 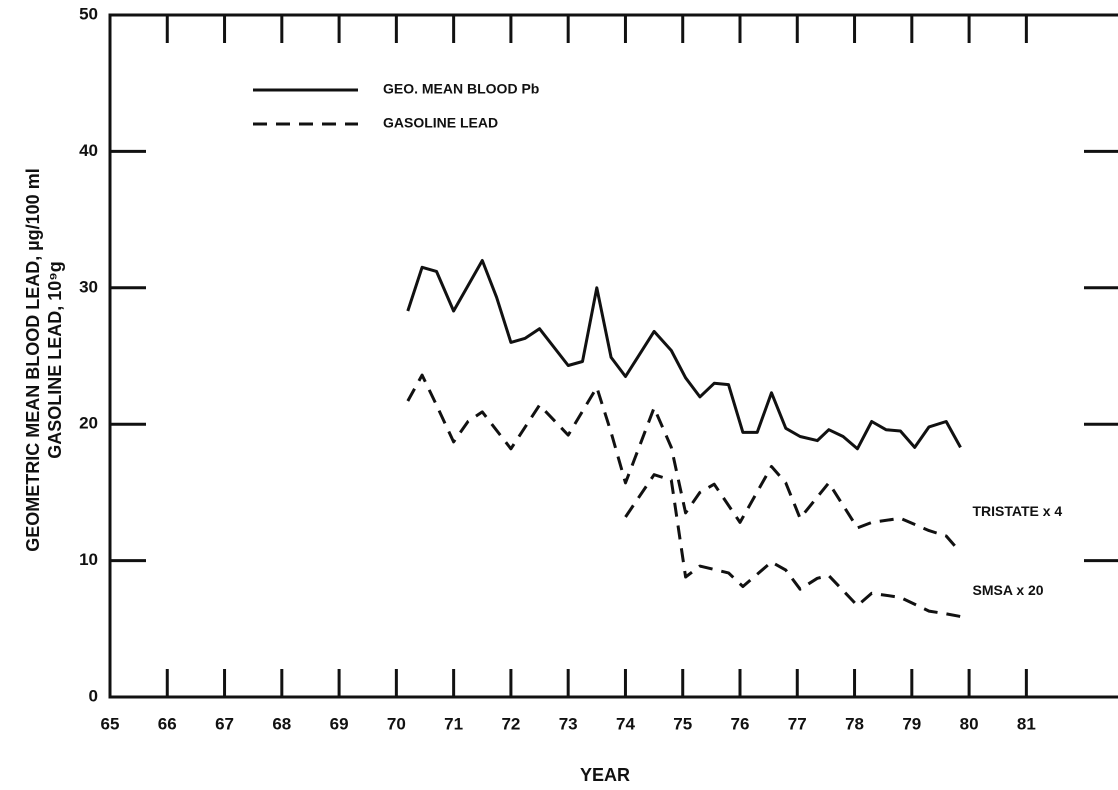 I want to click on series-label: TRISTATE x 4, so click(x=1018, y=511).